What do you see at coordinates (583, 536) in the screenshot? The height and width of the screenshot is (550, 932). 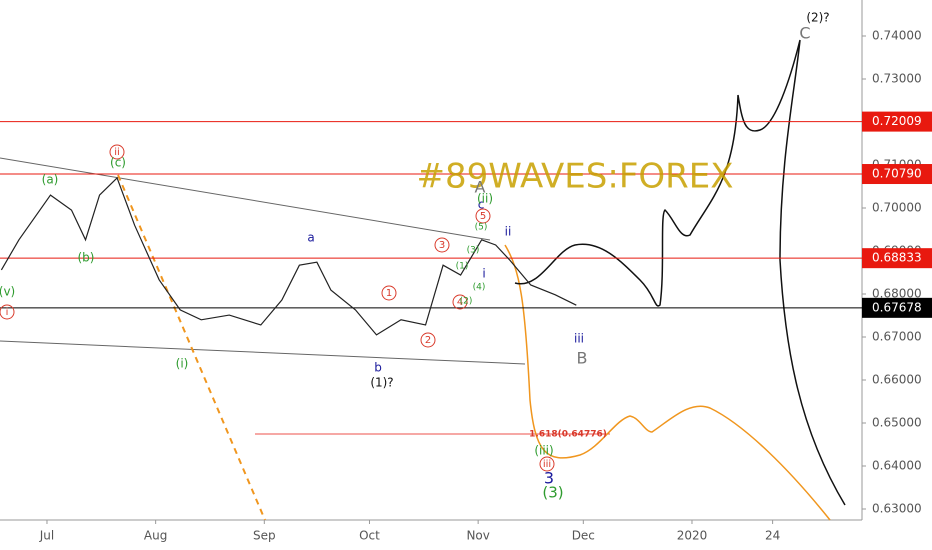 I see `x-tick-label: Dec` at bounding box center [583, 536].